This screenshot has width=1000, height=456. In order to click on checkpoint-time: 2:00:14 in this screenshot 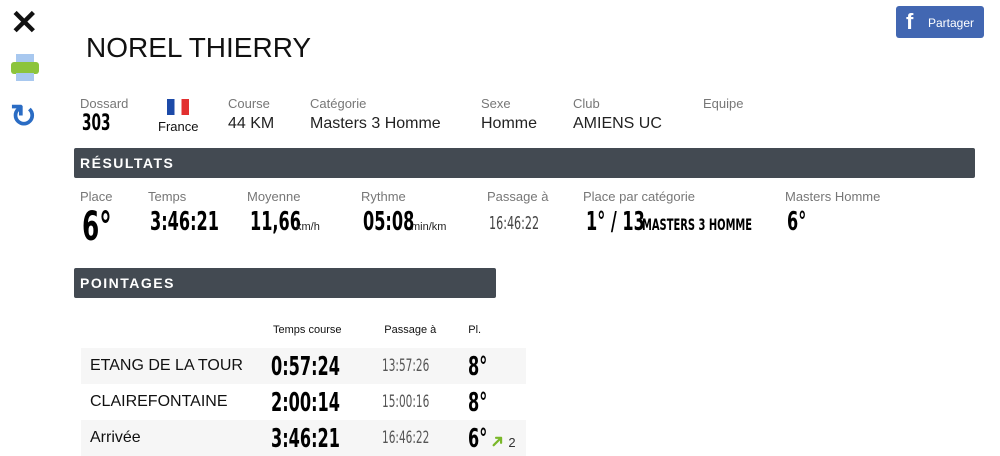, I will do `click(305, 402)`.